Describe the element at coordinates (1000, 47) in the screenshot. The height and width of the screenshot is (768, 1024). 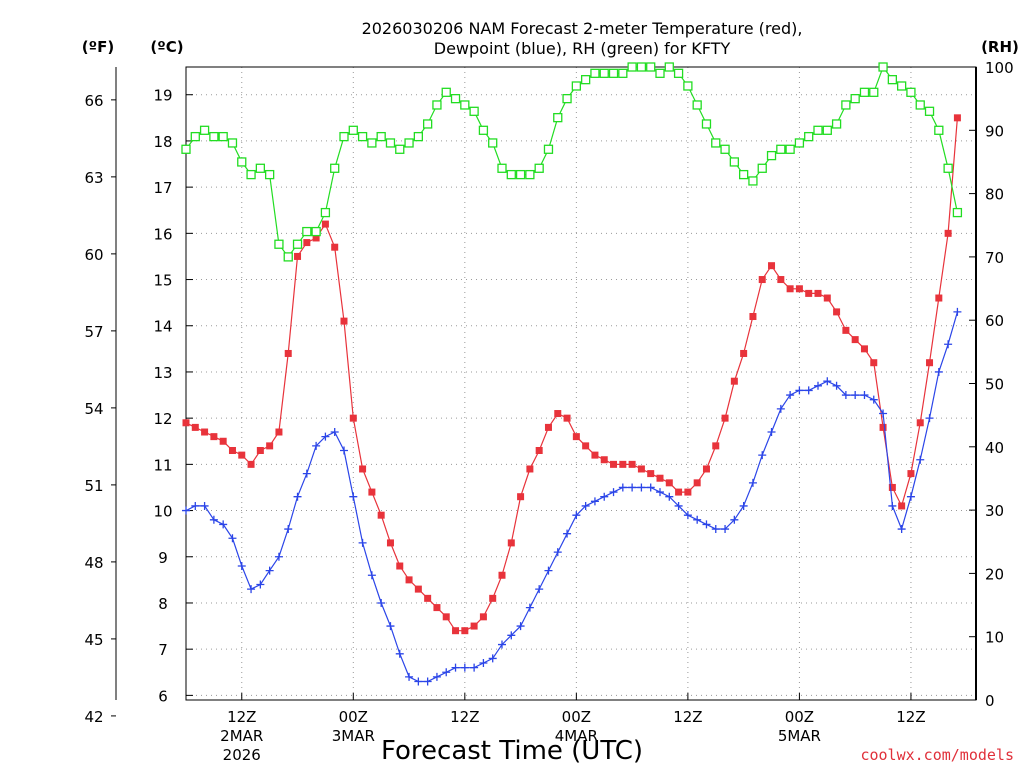
I see `rh-unit-label: (RH)` at that location.